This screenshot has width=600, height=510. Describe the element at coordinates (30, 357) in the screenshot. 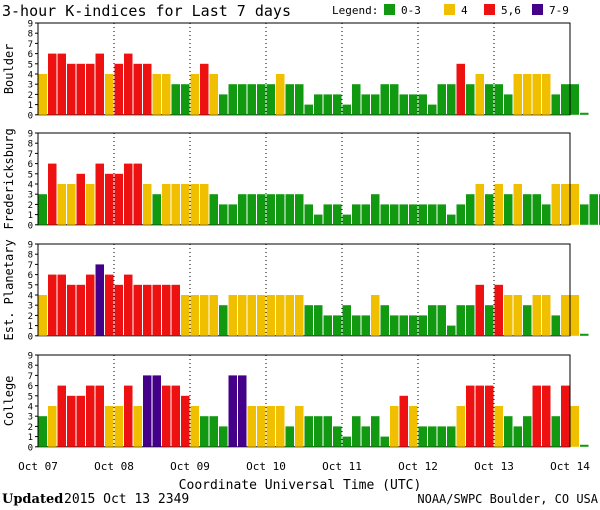

I see `y-tick-label: 9` at that location.